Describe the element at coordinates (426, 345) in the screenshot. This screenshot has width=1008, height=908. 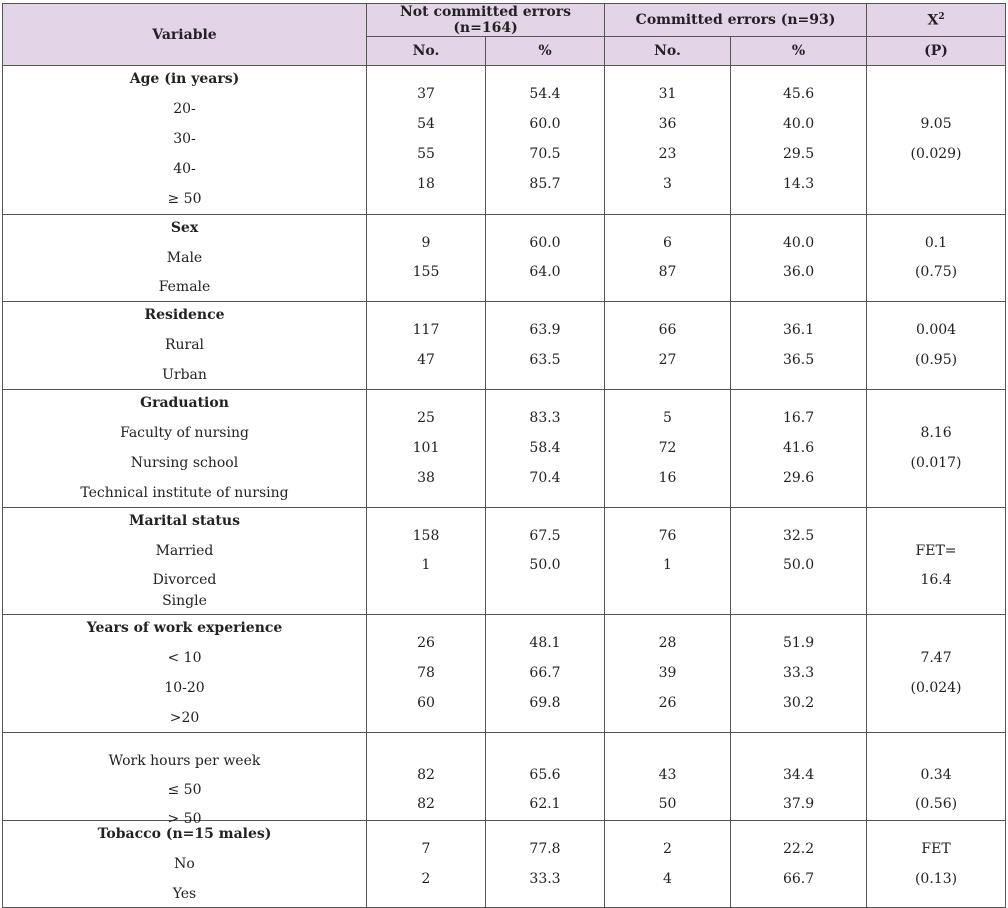
I see `nc-no-cell: 117 47` at that location.